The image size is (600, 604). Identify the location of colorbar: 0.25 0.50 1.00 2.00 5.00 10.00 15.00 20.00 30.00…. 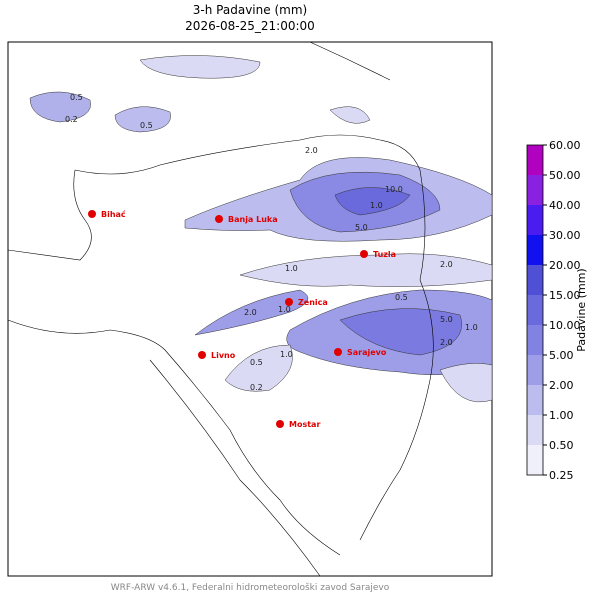
(553, 310).